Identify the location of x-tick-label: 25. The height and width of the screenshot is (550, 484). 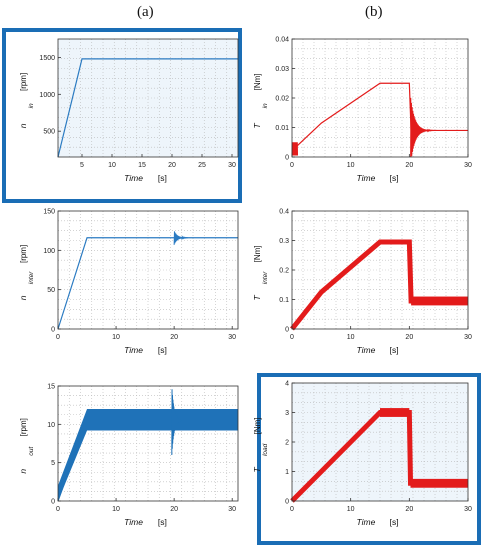
(202, 165).